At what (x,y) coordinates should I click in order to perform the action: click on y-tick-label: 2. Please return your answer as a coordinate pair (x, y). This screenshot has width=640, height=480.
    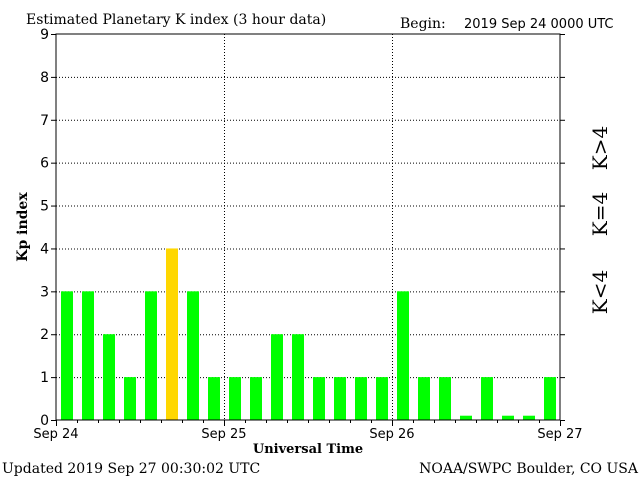
    Looking at the image, I should click on (44, 335).